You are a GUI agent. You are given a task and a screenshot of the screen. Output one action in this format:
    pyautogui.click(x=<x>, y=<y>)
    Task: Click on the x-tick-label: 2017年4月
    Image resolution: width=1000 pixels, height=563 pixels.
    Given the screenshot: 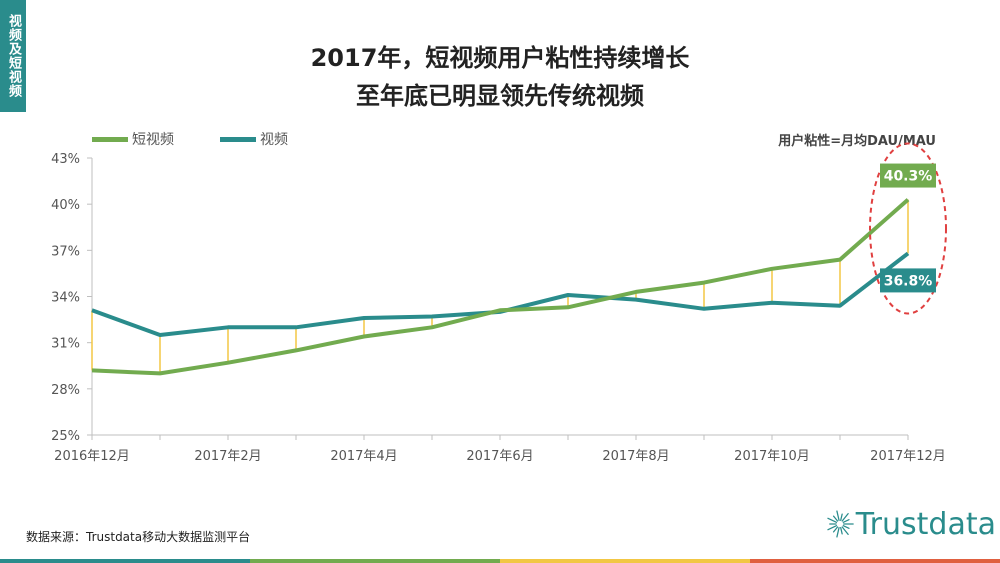 What is the action you would take?
    pyautogui.click(x=363, y=456)
    